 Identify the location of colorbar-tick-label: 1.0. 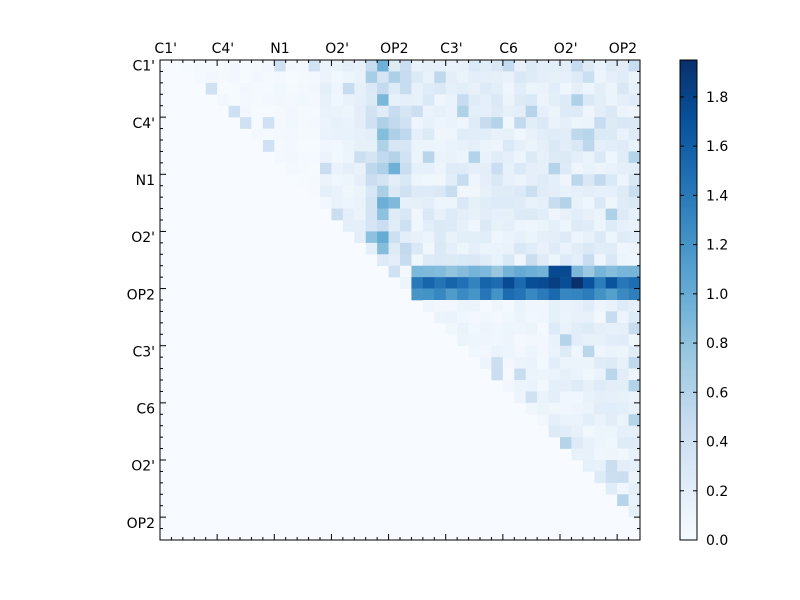
(717, 295).